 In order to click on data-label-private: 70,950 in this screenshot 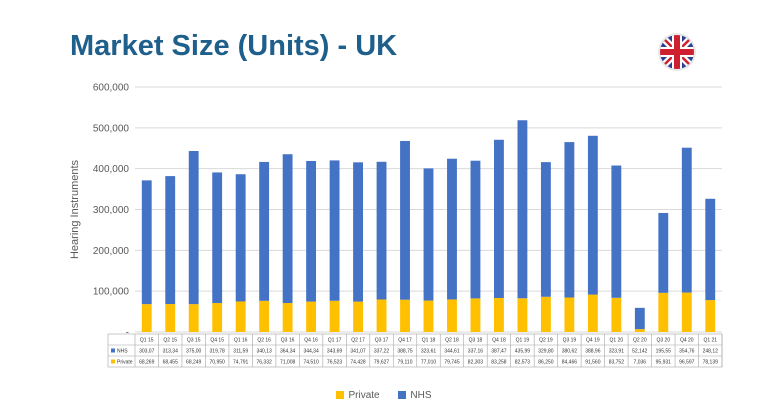, I will do `click(218, 362)`.